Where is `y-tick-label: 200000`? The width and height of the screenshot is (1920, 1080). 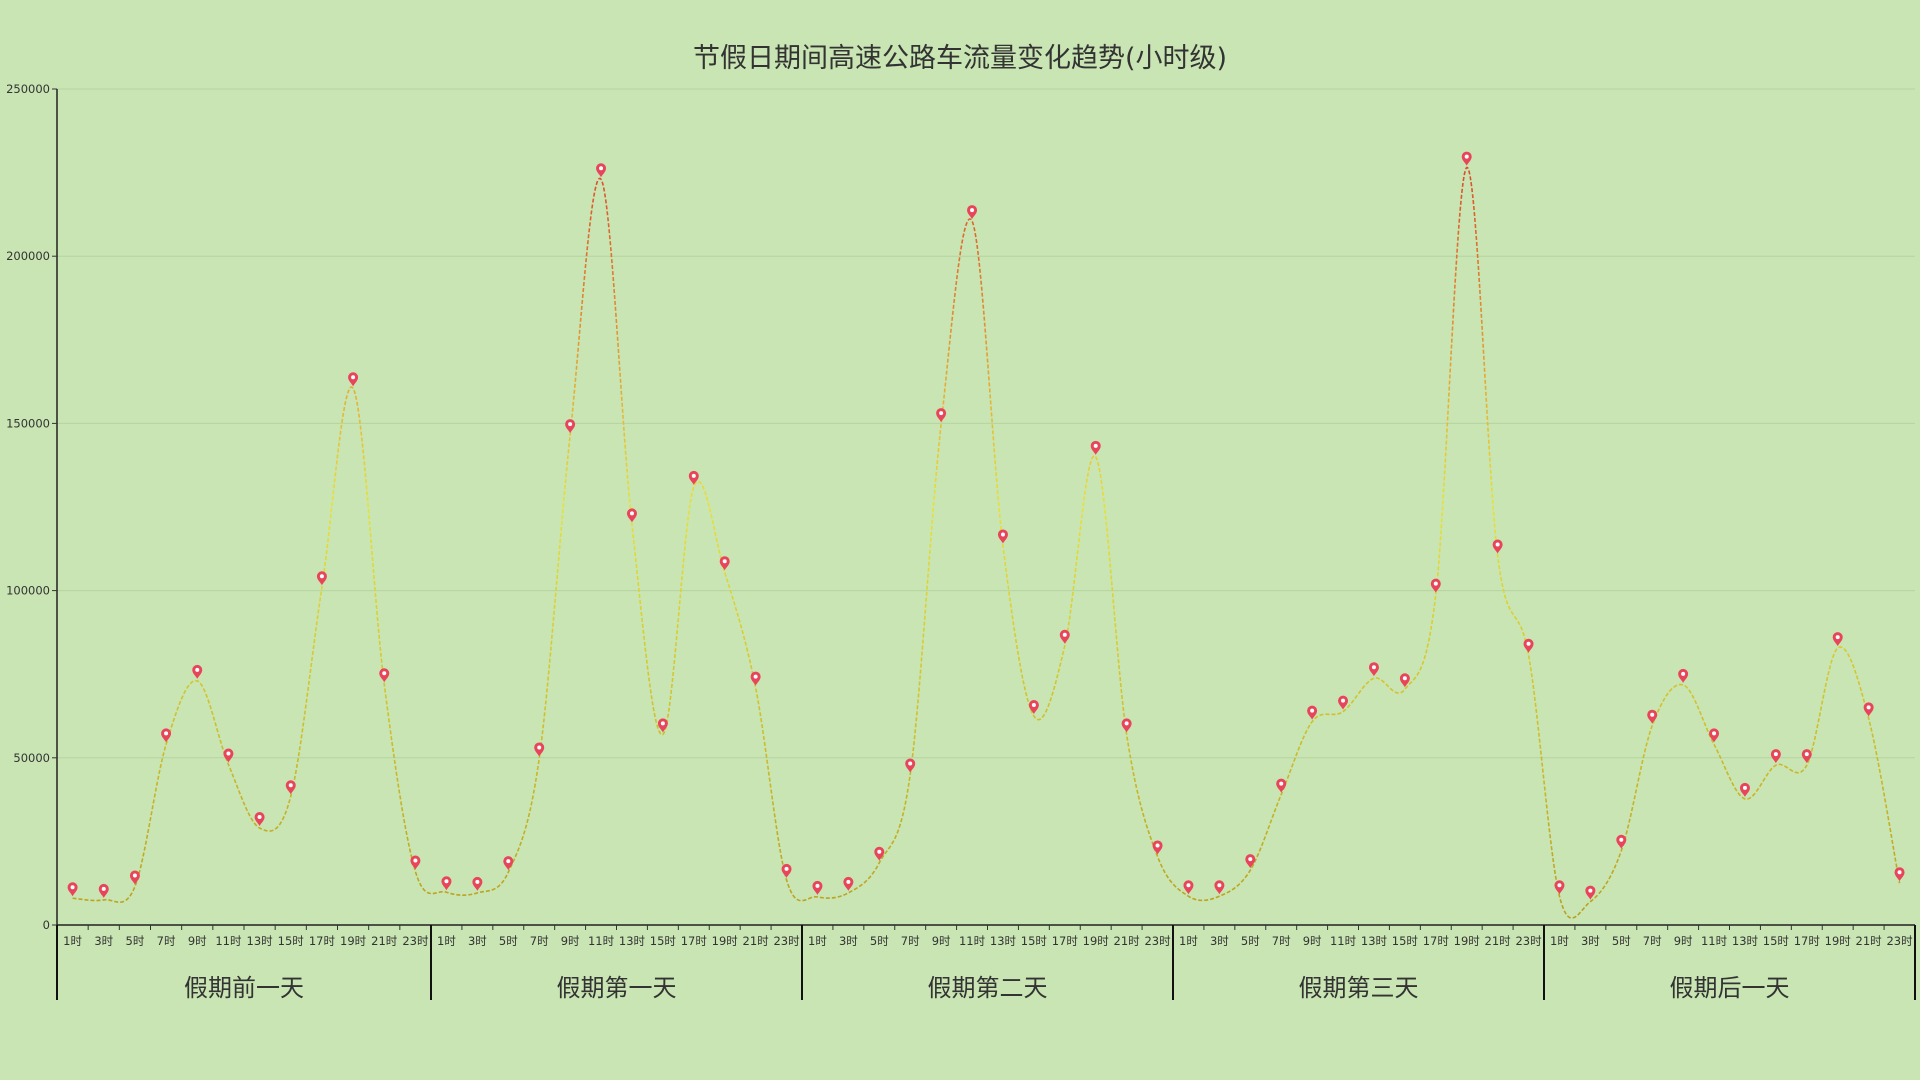
y-tick-label: 200000 is located at coordinates (28, 256).